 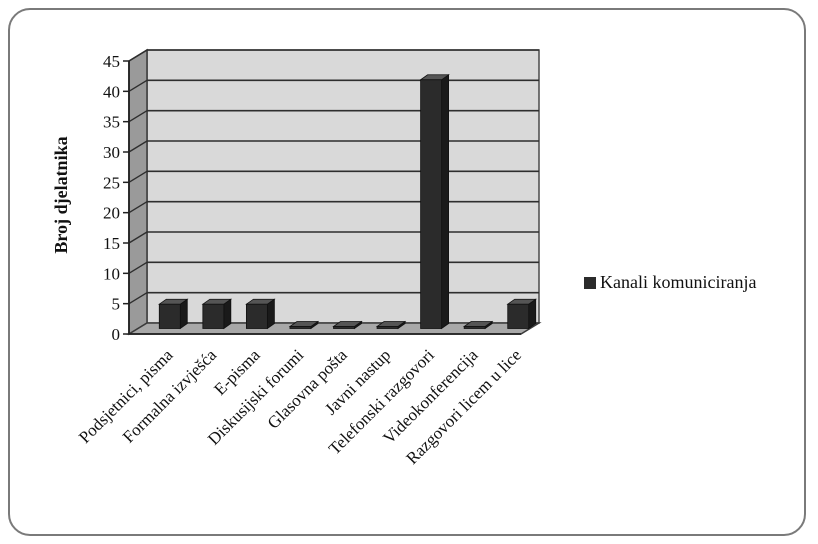 What do you see at coordinates (116, 304) in the screenshot?
I see `y-tick-label: 5` at bounding box center [116, 304].